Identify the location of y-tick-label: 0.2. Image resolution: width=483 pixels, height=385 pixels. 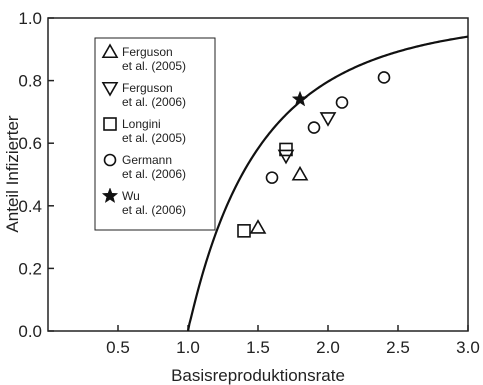
(30, 268).